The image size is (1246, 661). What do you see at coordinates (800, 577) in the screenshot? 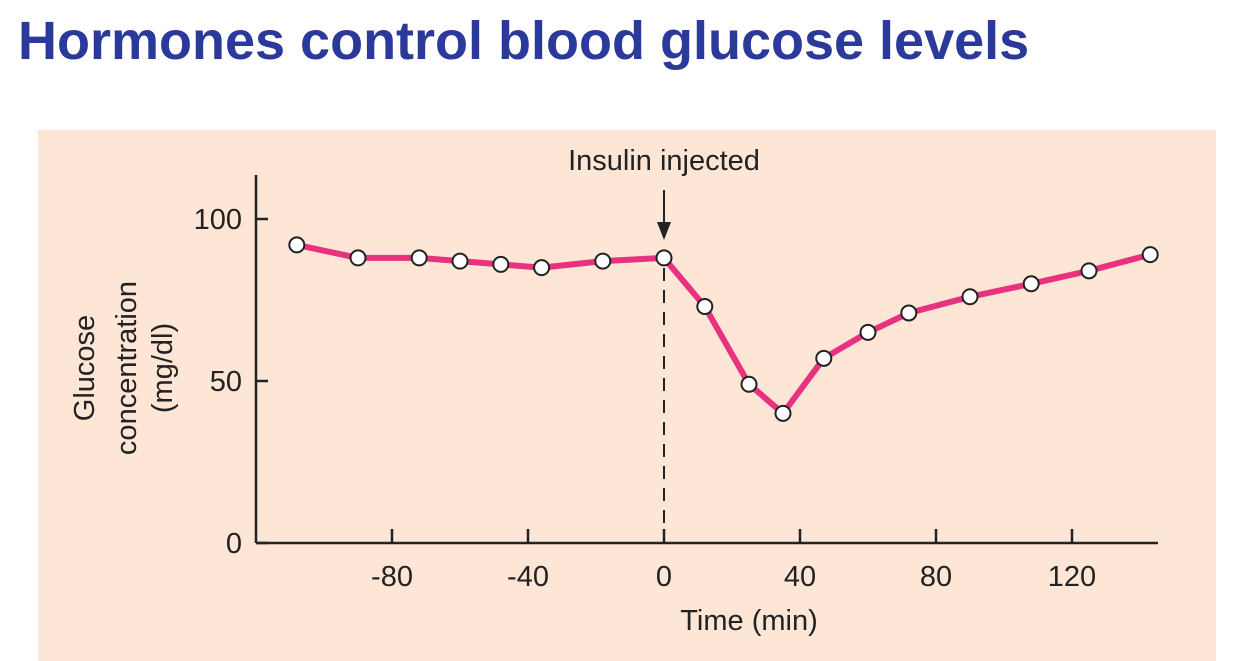
I see `x-tick-label: 40` at bounding box center [800, 577].